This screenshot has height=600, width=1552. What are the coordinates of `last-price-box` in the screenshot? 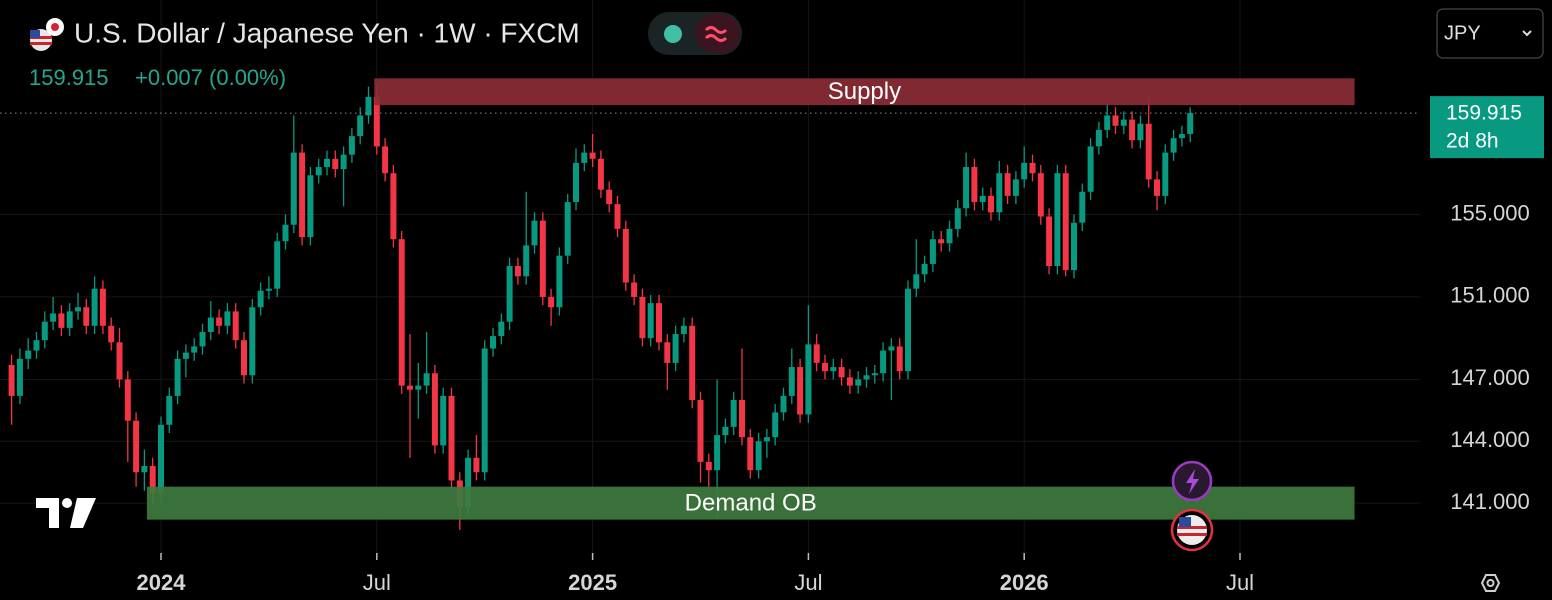 It's located at (1487, 127).